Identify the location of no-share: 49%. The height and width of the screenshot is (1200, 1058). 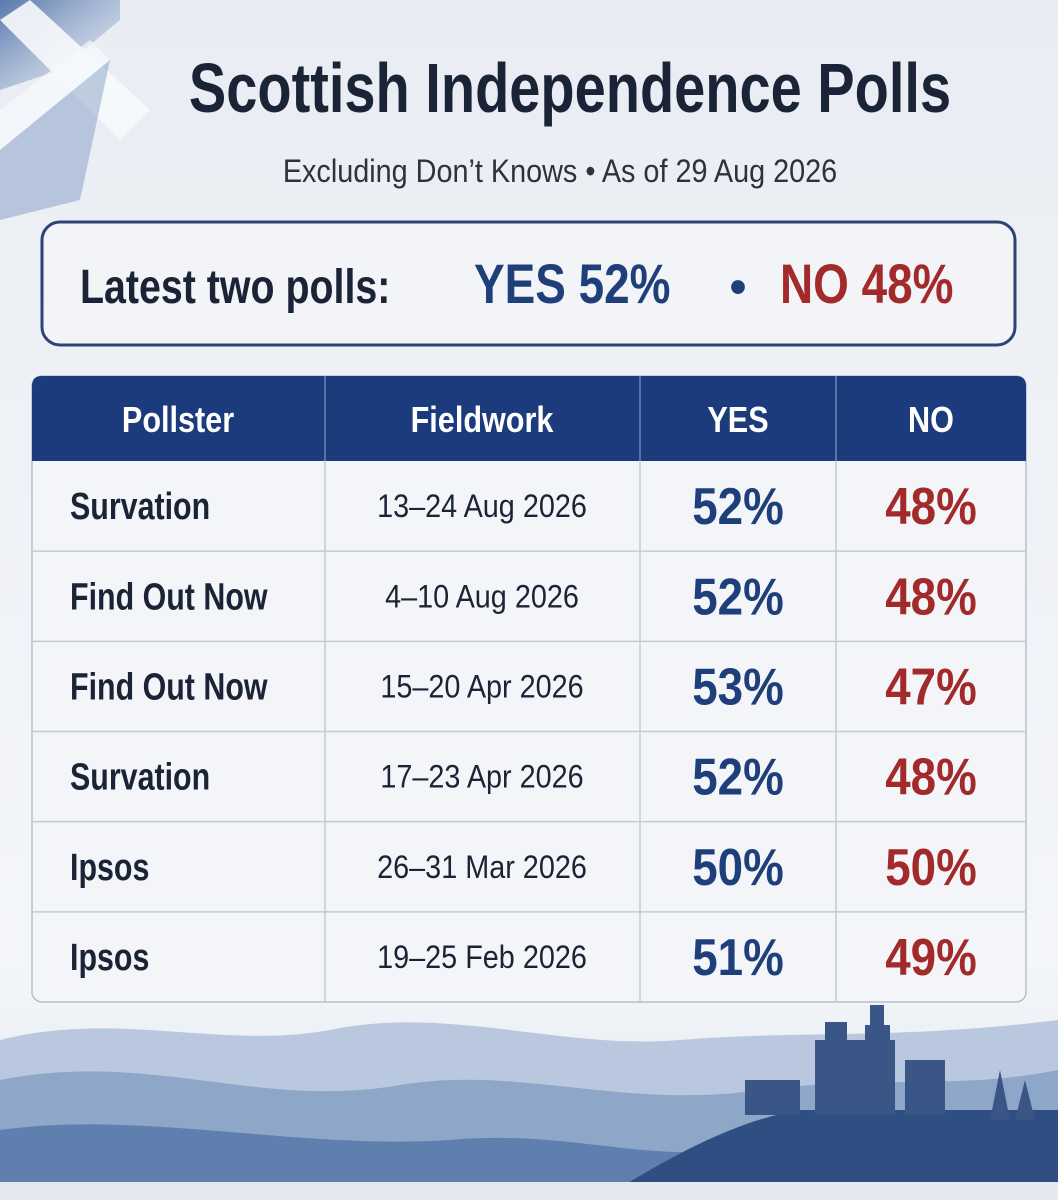
(931, 957).